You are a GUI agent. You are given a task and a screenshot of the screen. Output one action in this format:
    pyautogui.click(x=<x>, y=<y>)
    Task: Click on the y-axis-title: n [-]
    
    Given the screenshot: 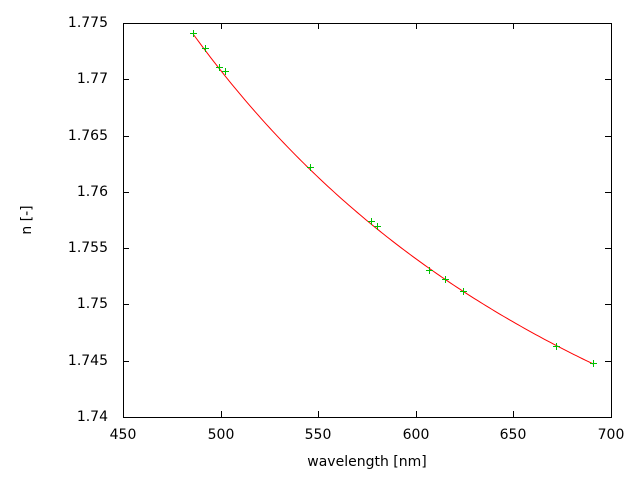 What is the action you would take?
    pyautogui.click(x=27, y=220)
    